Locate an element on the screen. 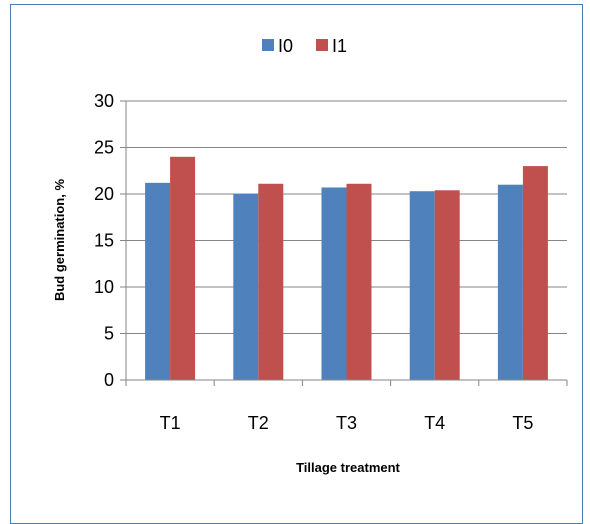 The height and width of the screenshot is (524, 590). bar-i1-t2 is located at coordinates (271, 281).